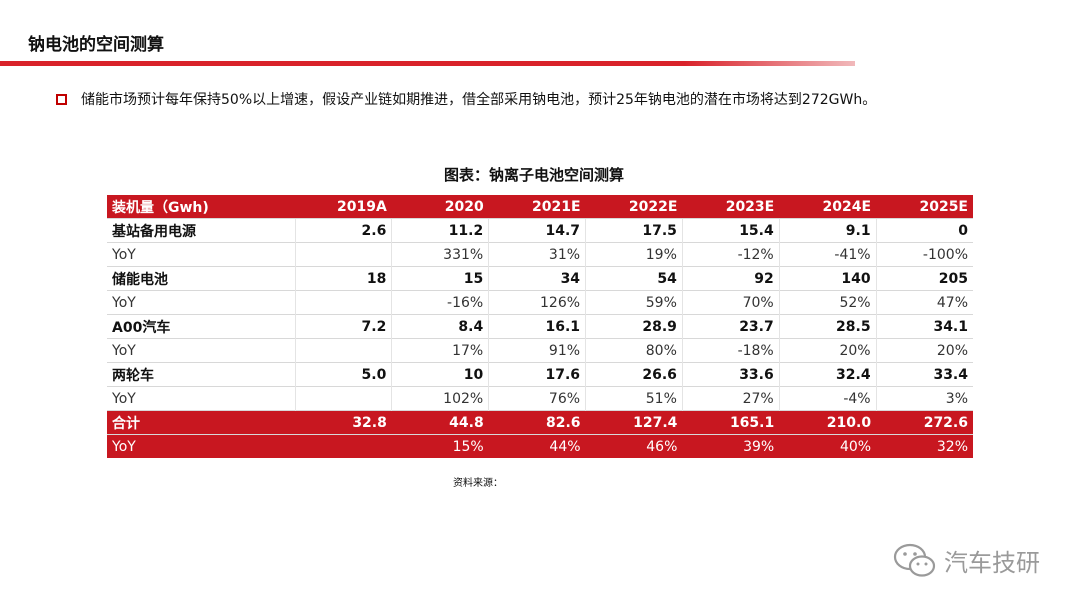  Describe the element at coordinates (634, 326) in the screenshot. I see `value-cell: 28.9` at that location.